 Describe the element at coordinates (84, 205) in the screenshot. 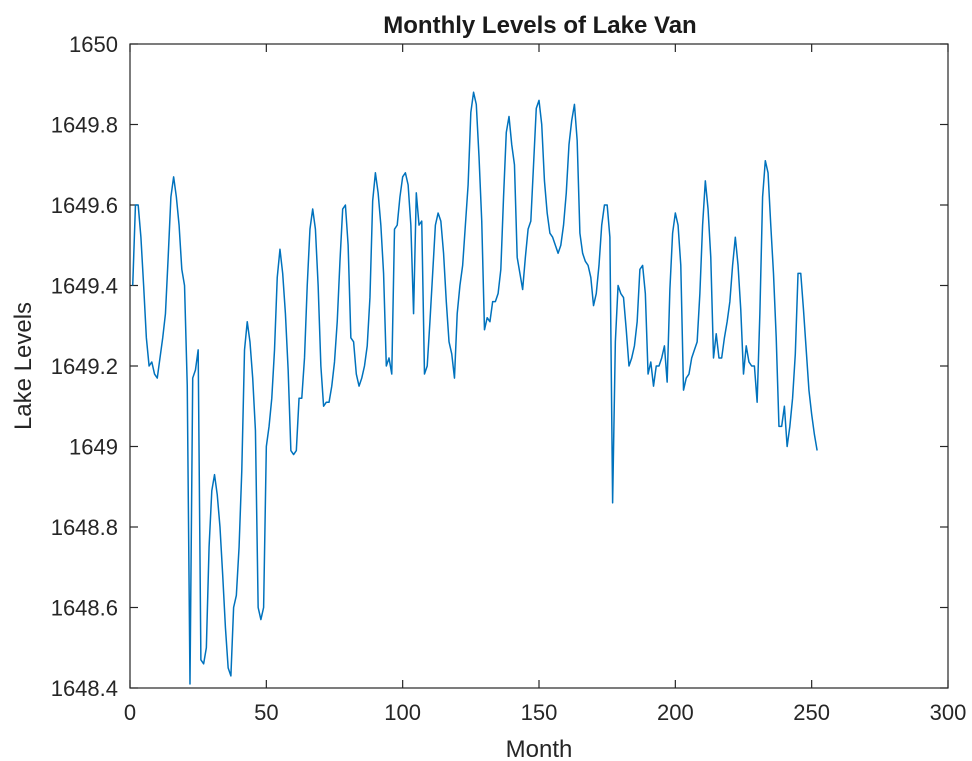

I see `y-tick-label: 1649.6` at that location.